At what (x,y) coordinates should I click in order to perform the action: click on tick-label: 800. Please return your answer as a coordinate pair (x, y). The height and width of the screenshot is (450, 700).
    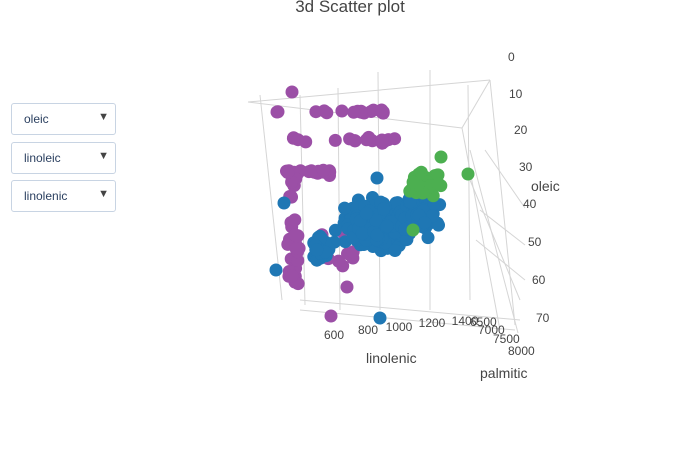
    Looking at the image, I should click on (368, 330).